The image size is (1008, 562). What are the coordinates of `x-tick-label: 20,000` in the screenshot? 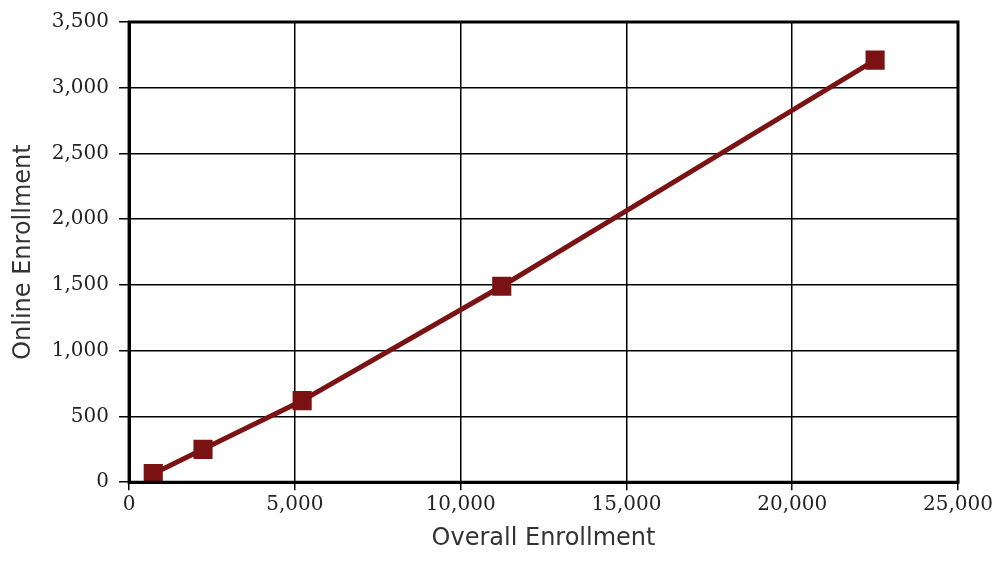 It's located at (792, 503).